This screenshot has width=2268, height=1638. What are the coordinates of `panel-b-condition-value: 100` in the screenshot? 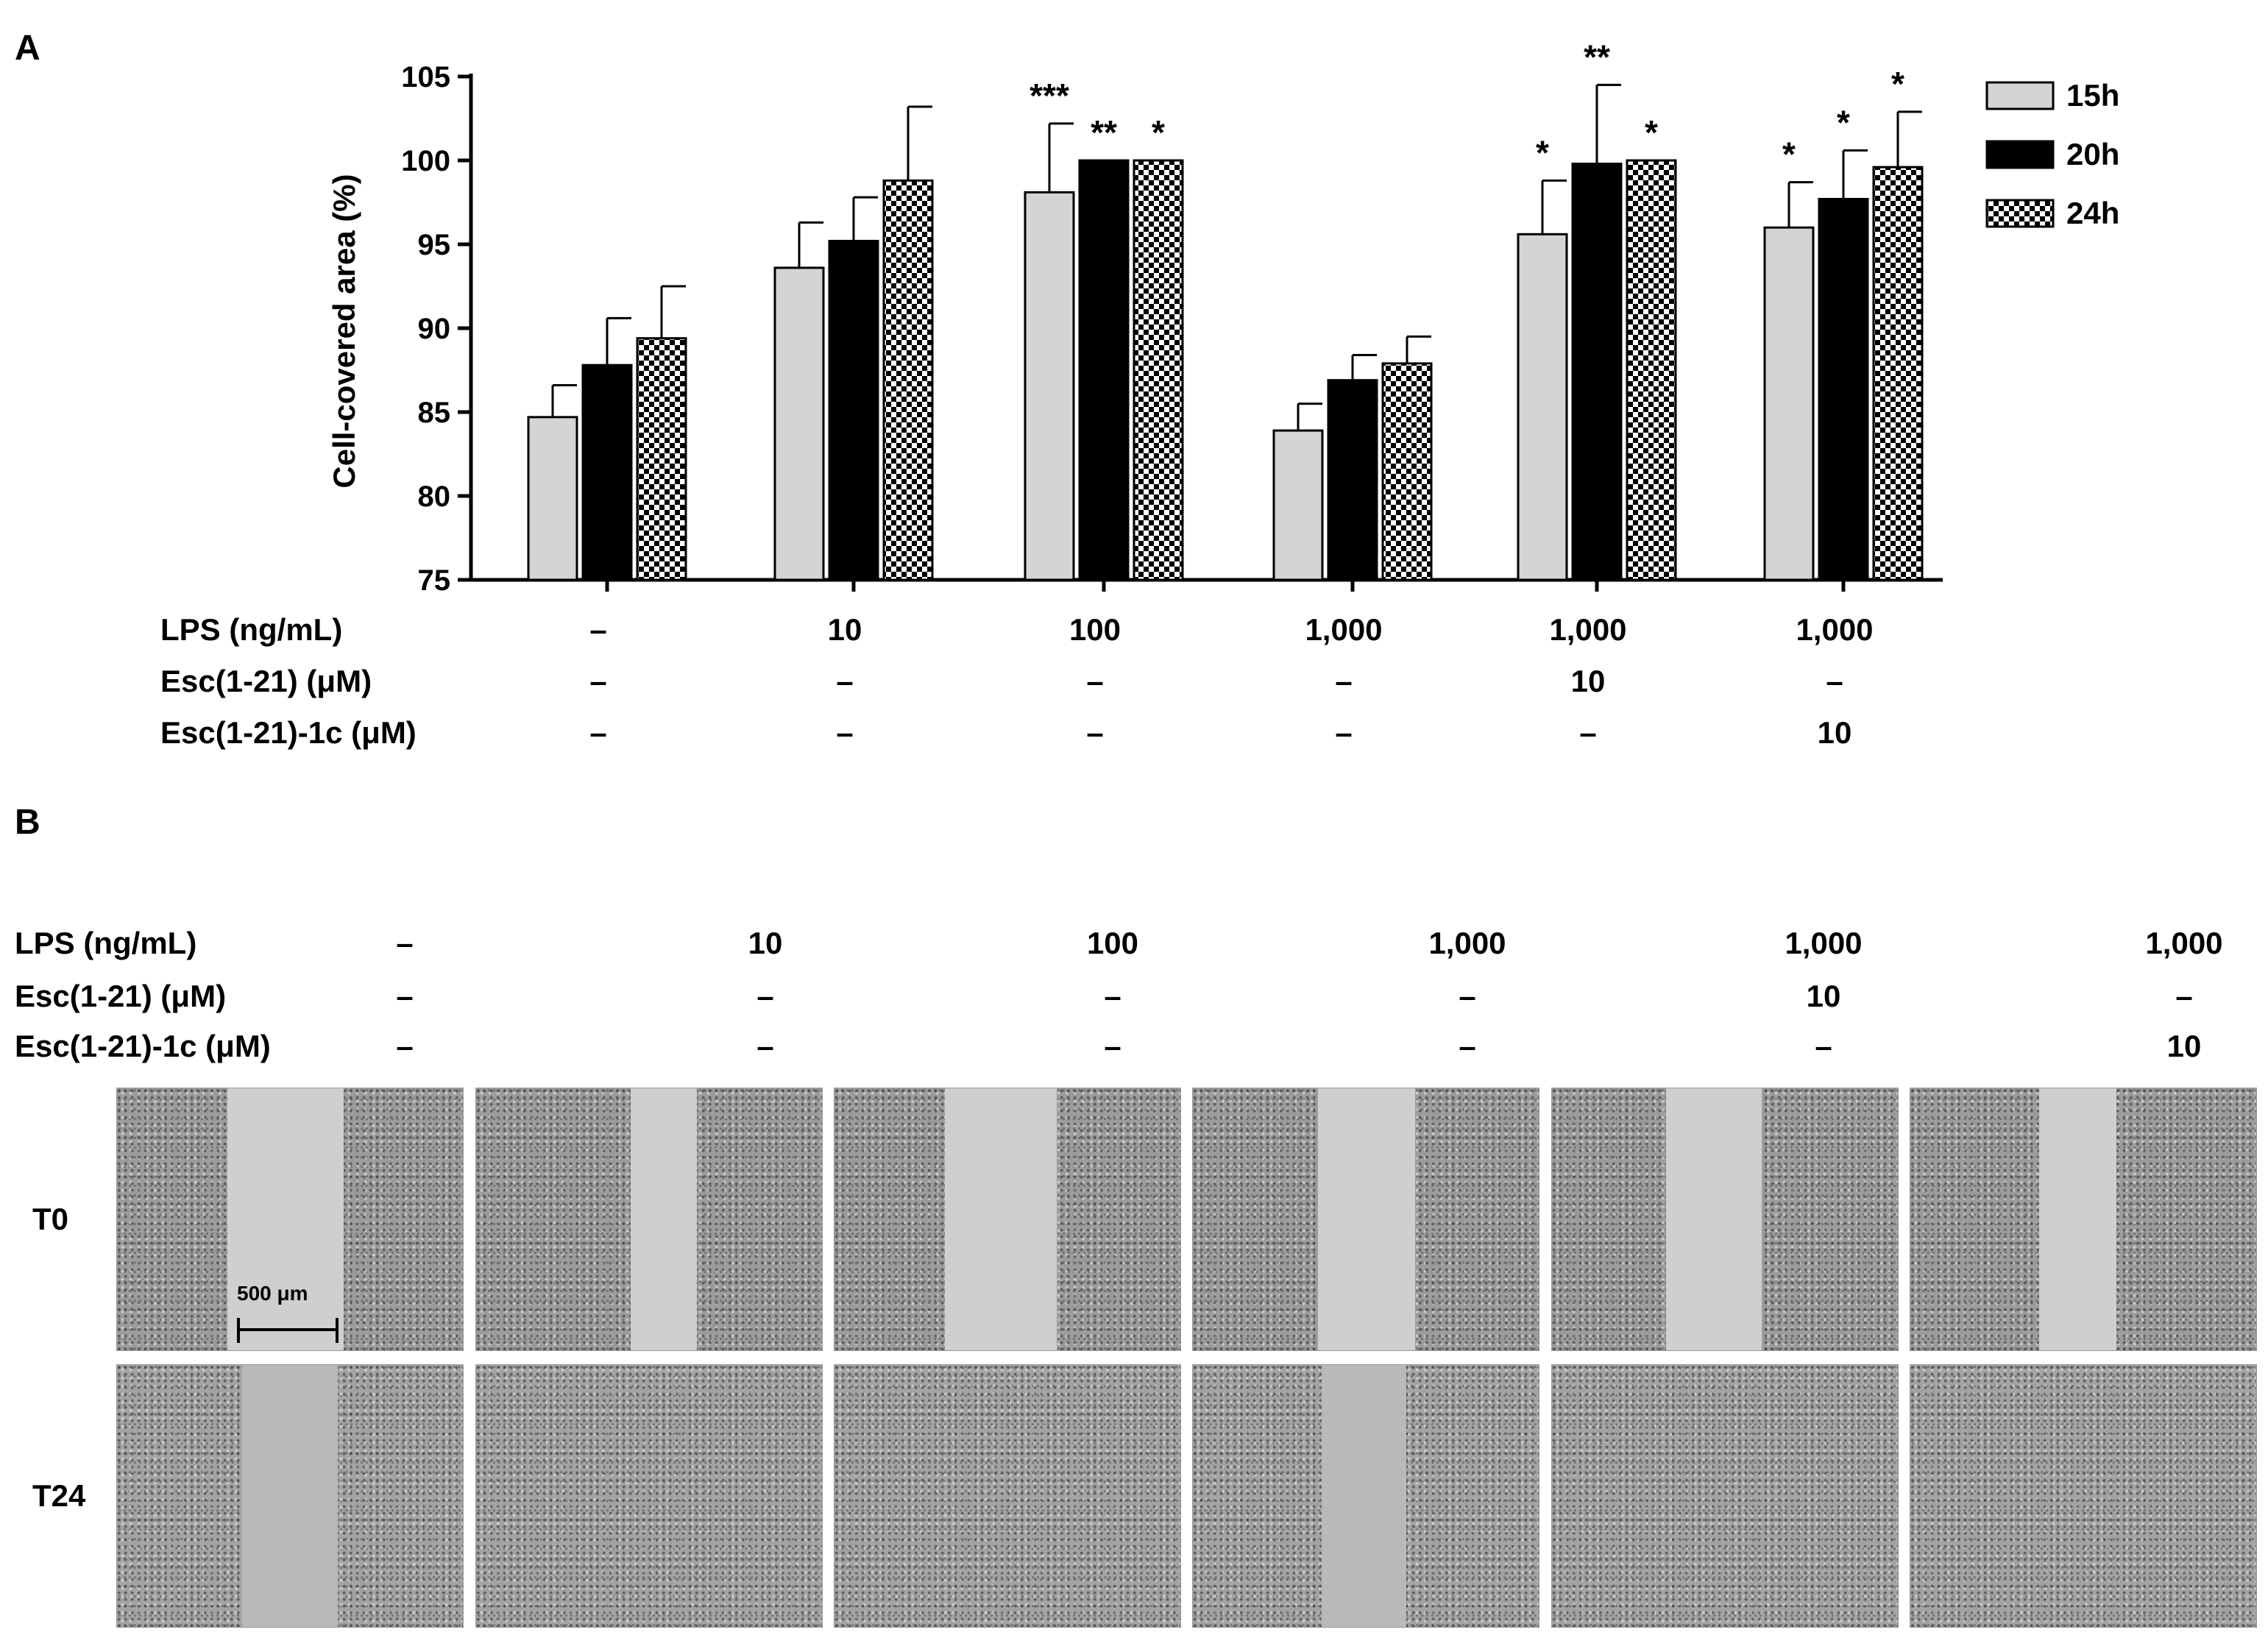 It's located at (1112, 943).